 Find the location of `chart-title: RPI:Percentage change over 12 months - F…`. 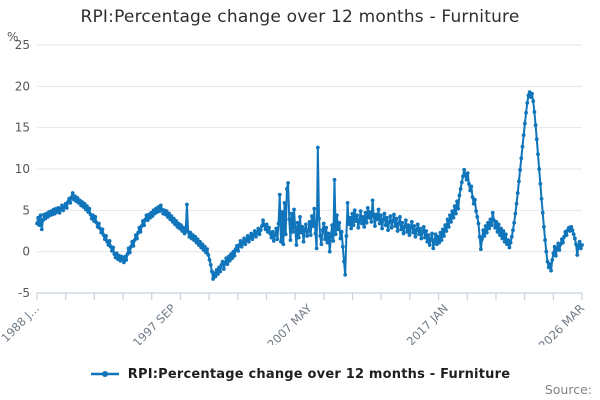

chart-title: RPI:Percentage change over 12 months - F… is located at coordinates (300, 17).